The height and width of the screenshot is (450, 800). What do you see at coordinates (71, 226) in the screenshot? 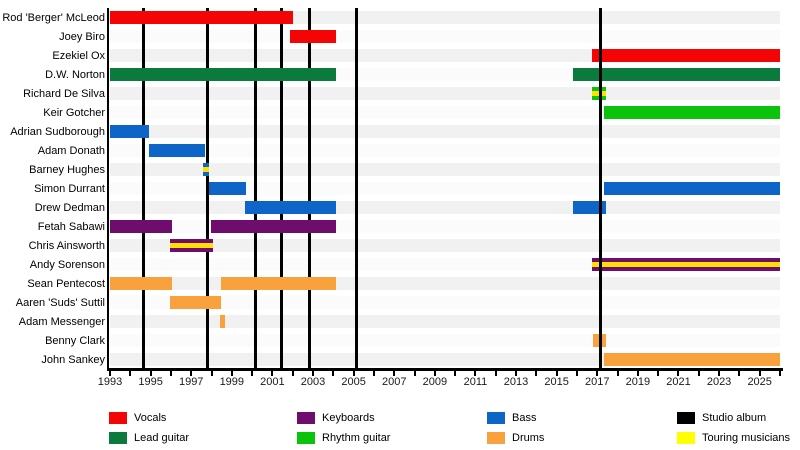
I see `member-name-label: Fetah Sabawi` at bounding box center [71, 226].